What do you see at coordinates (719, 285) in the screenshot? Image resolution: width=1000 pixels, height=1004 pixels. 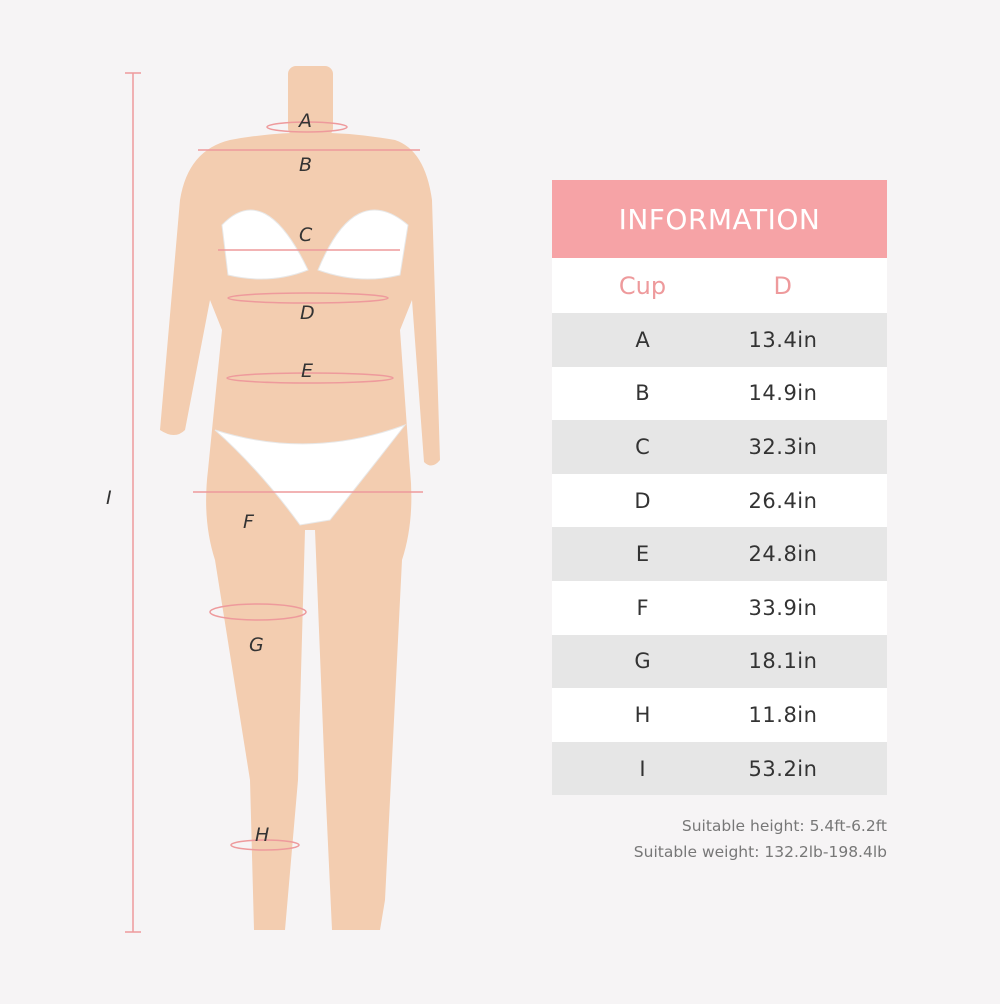 I see `table-header-row: Cup D` at bounding box center [719, 285].